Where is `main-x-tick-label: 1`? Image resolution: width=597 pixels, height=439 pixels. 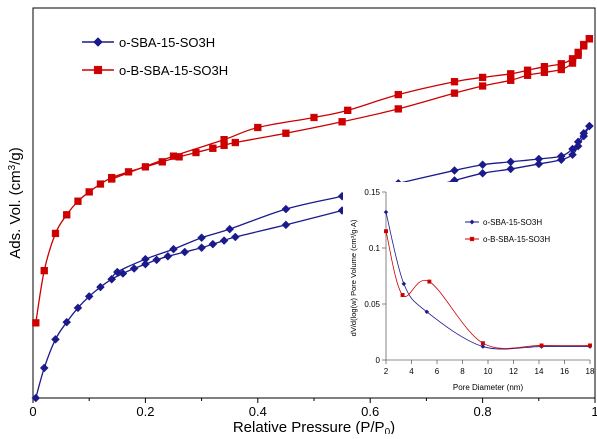
main-x-tick-label: 1 is located at coordinates (594, 411).